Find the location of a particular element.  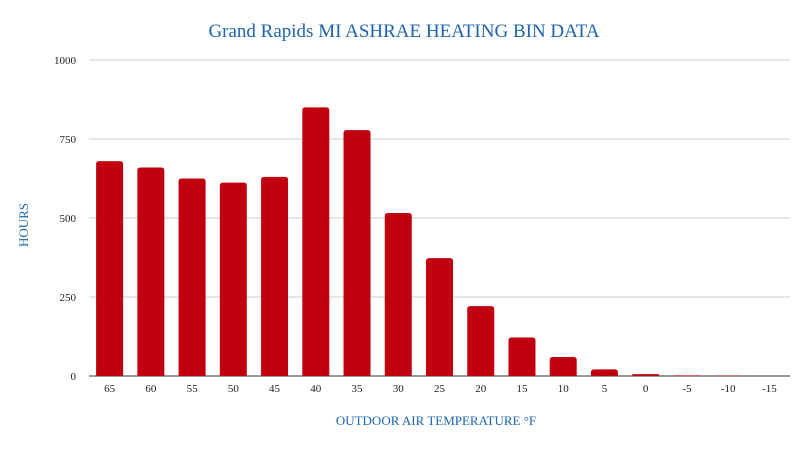

x-axis-ticks: 65 60 55 50 45 40 35 30 25 20 15 10 5 0 -5 -10 -15 is located at coordinates (440, 389).